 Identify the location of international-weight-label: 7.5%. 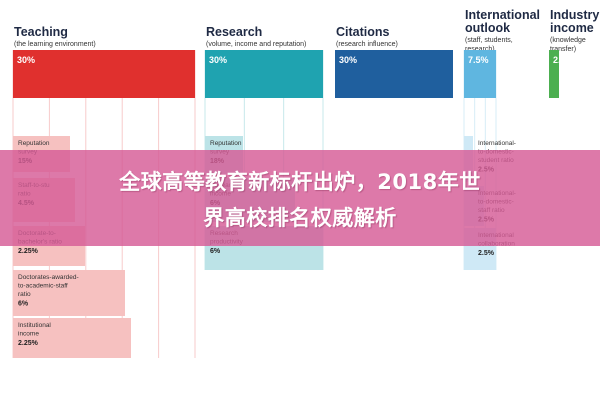
(478, 60).